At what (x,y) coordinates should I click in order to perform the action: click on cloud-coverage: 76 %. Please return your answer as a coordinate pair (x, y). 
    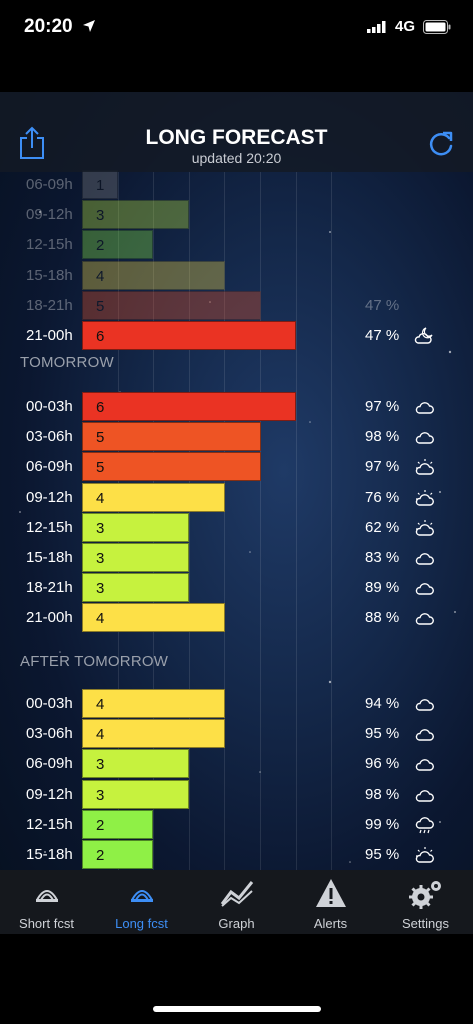
    Looking at the image, I should click on (382, 497).